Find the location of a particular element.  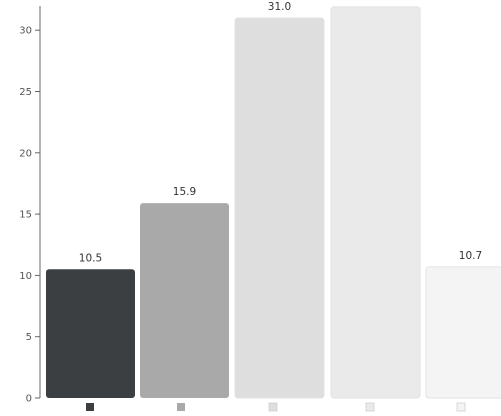

bar-value-label: 31.9 is located at coordinates (375, 1).